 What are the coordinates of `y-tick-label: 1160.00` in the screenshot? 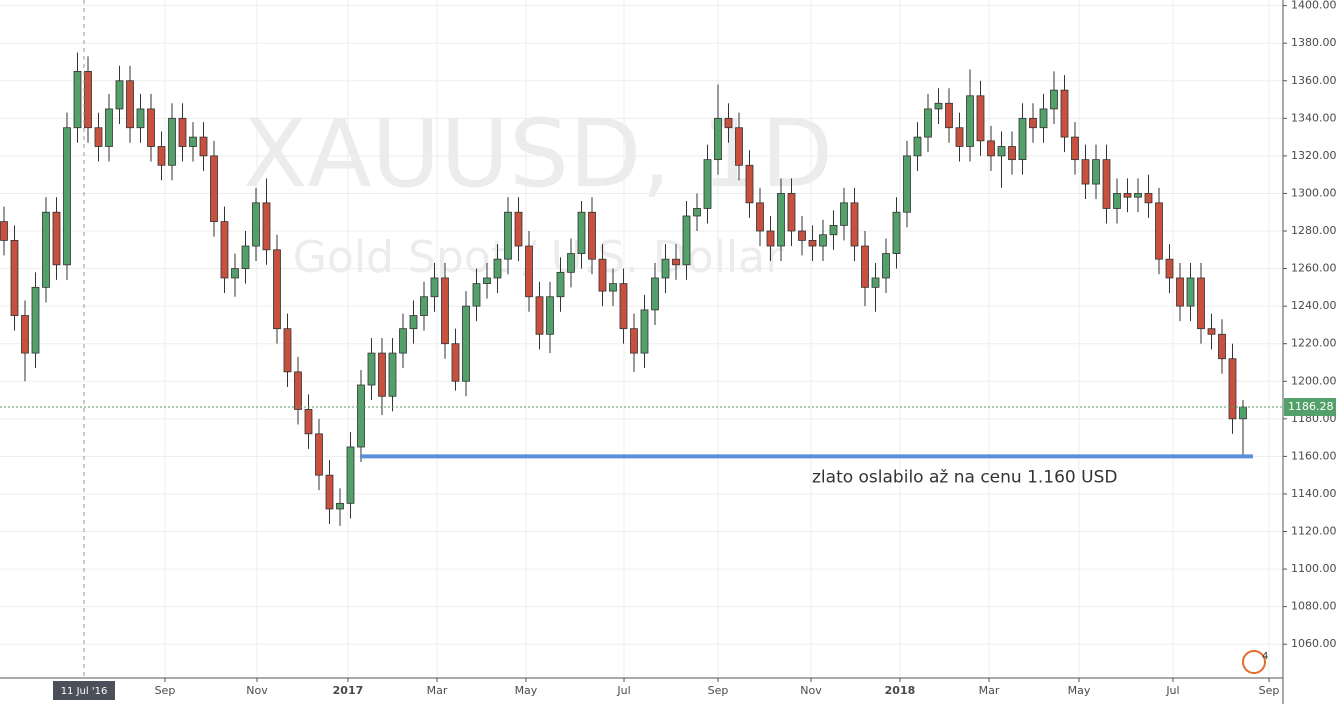 It's located at (1314, 455).